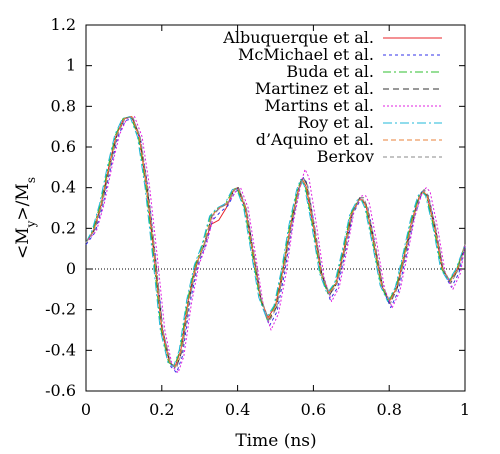  Describe the element at coordinates (330, 71) in the screenshot. I see `legend-label: Buda et al.` at that location.